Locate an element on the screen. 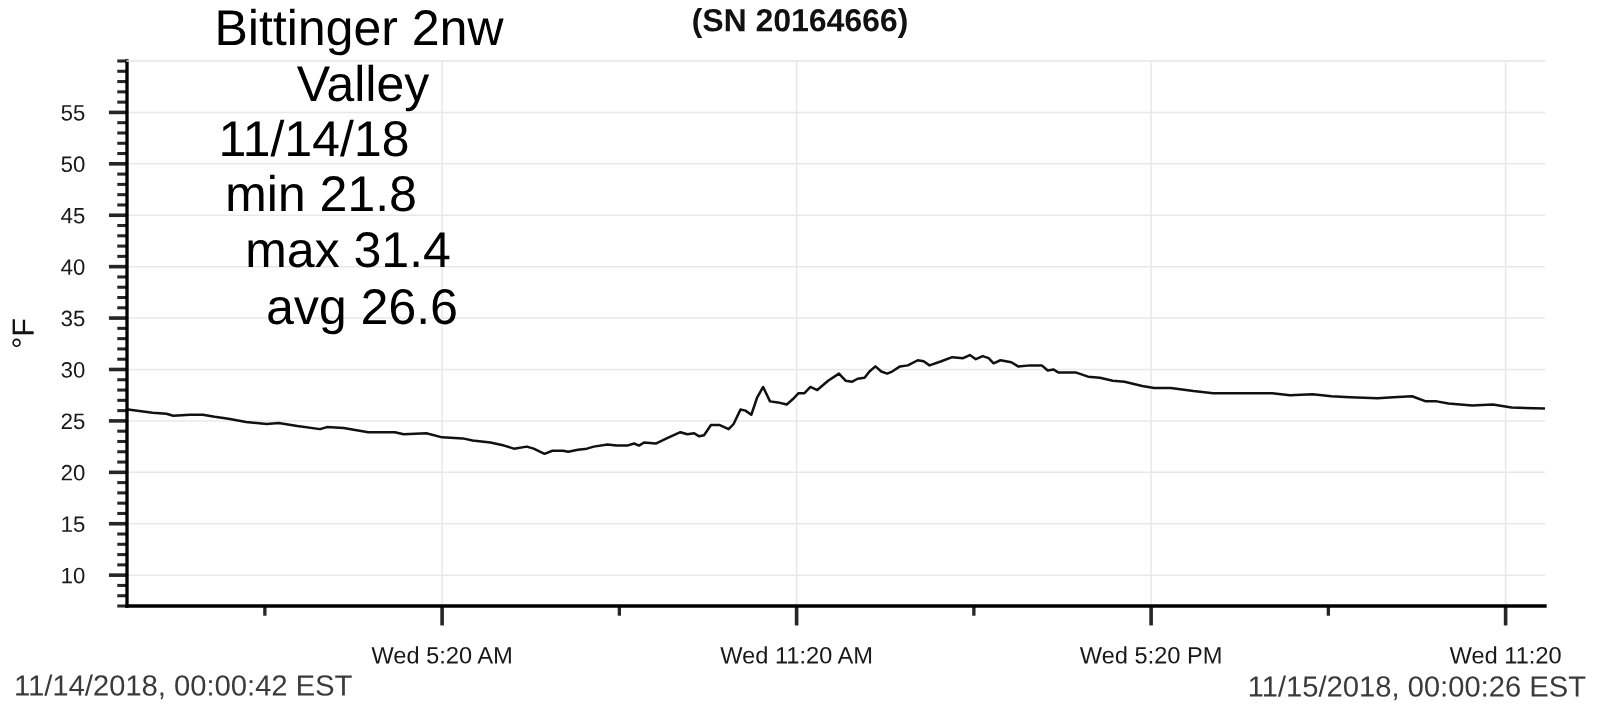 This screenshot has height=720, width=1600. x-tick-label: Wed 11:20 AM is located at coordinates (796, 655).